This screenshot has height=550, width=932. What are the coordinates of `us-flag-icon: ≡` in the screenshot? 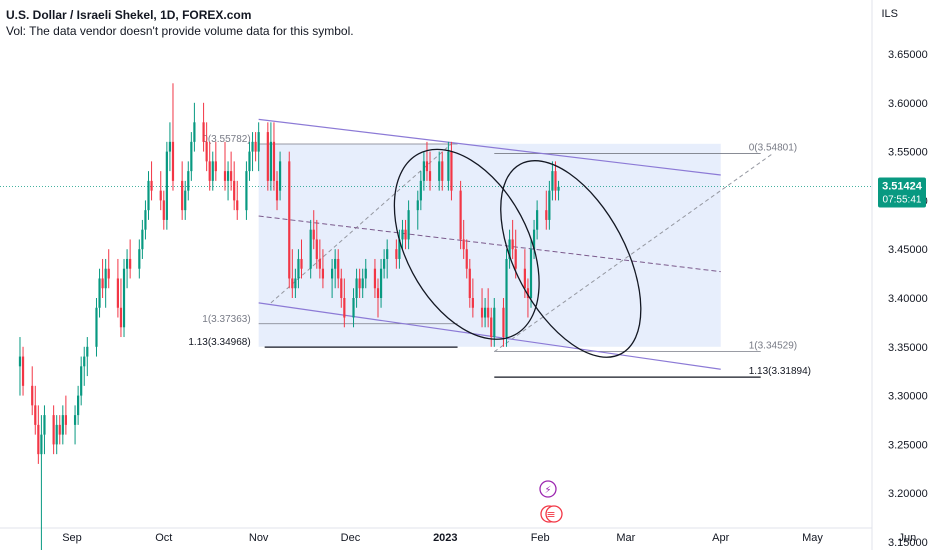 It's located at (551, 514).